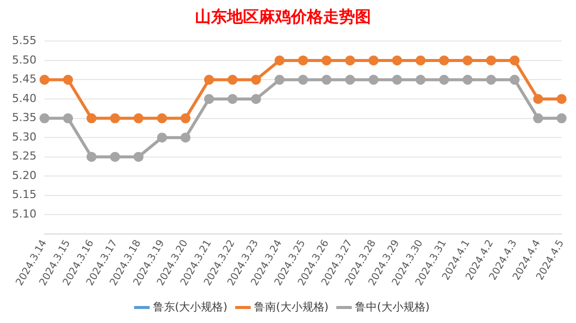  What do you see at coordinates (392, 307) in the screenshot?
I see `legend-label: 鲁中(大小规格)` at bounding box center [392, 307].